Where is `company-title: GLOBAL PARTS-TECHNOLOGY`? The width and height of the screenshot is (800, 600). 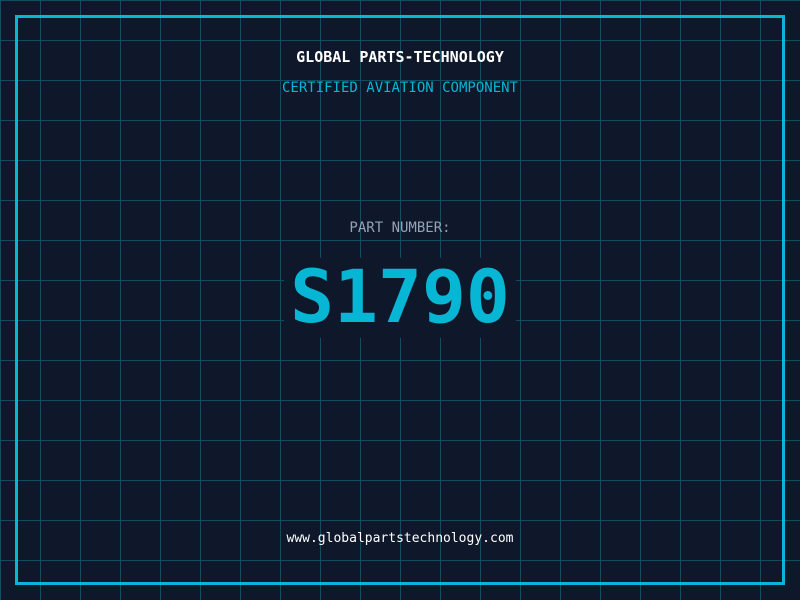
company-title: GLOBAL PARTS-TECHNOLOGY is located at coordinates (400, 57).